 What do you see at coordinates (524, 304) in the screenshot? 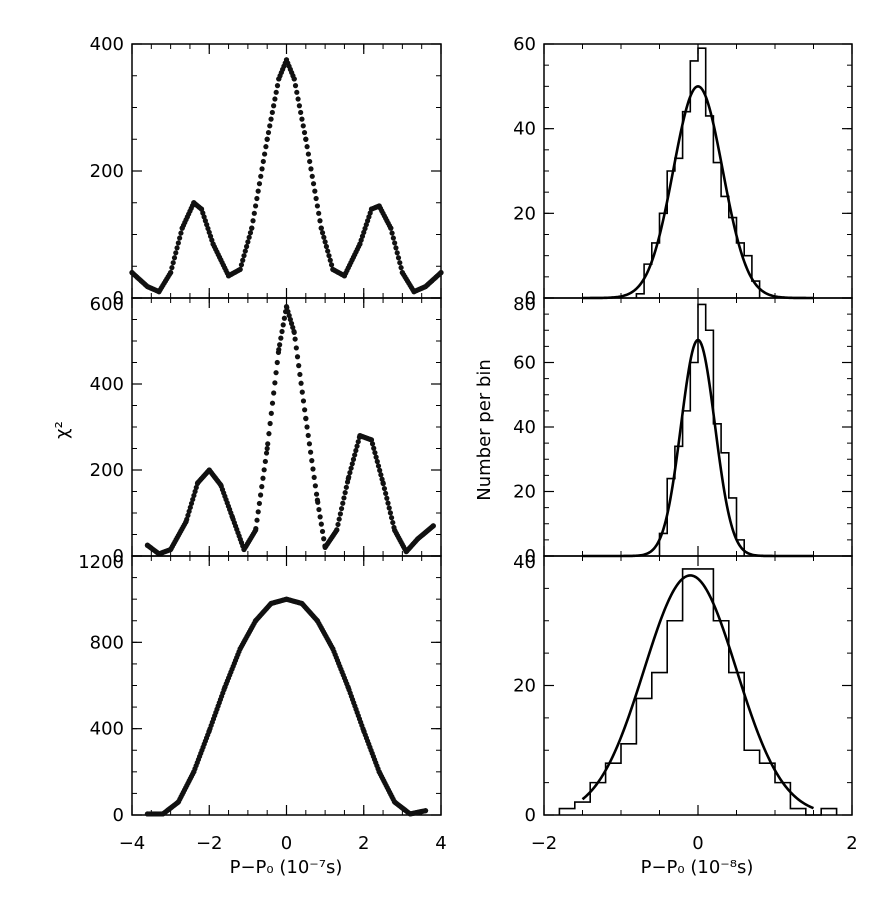
I see `y-tick-label: 80` at bounding box center [524, 304].